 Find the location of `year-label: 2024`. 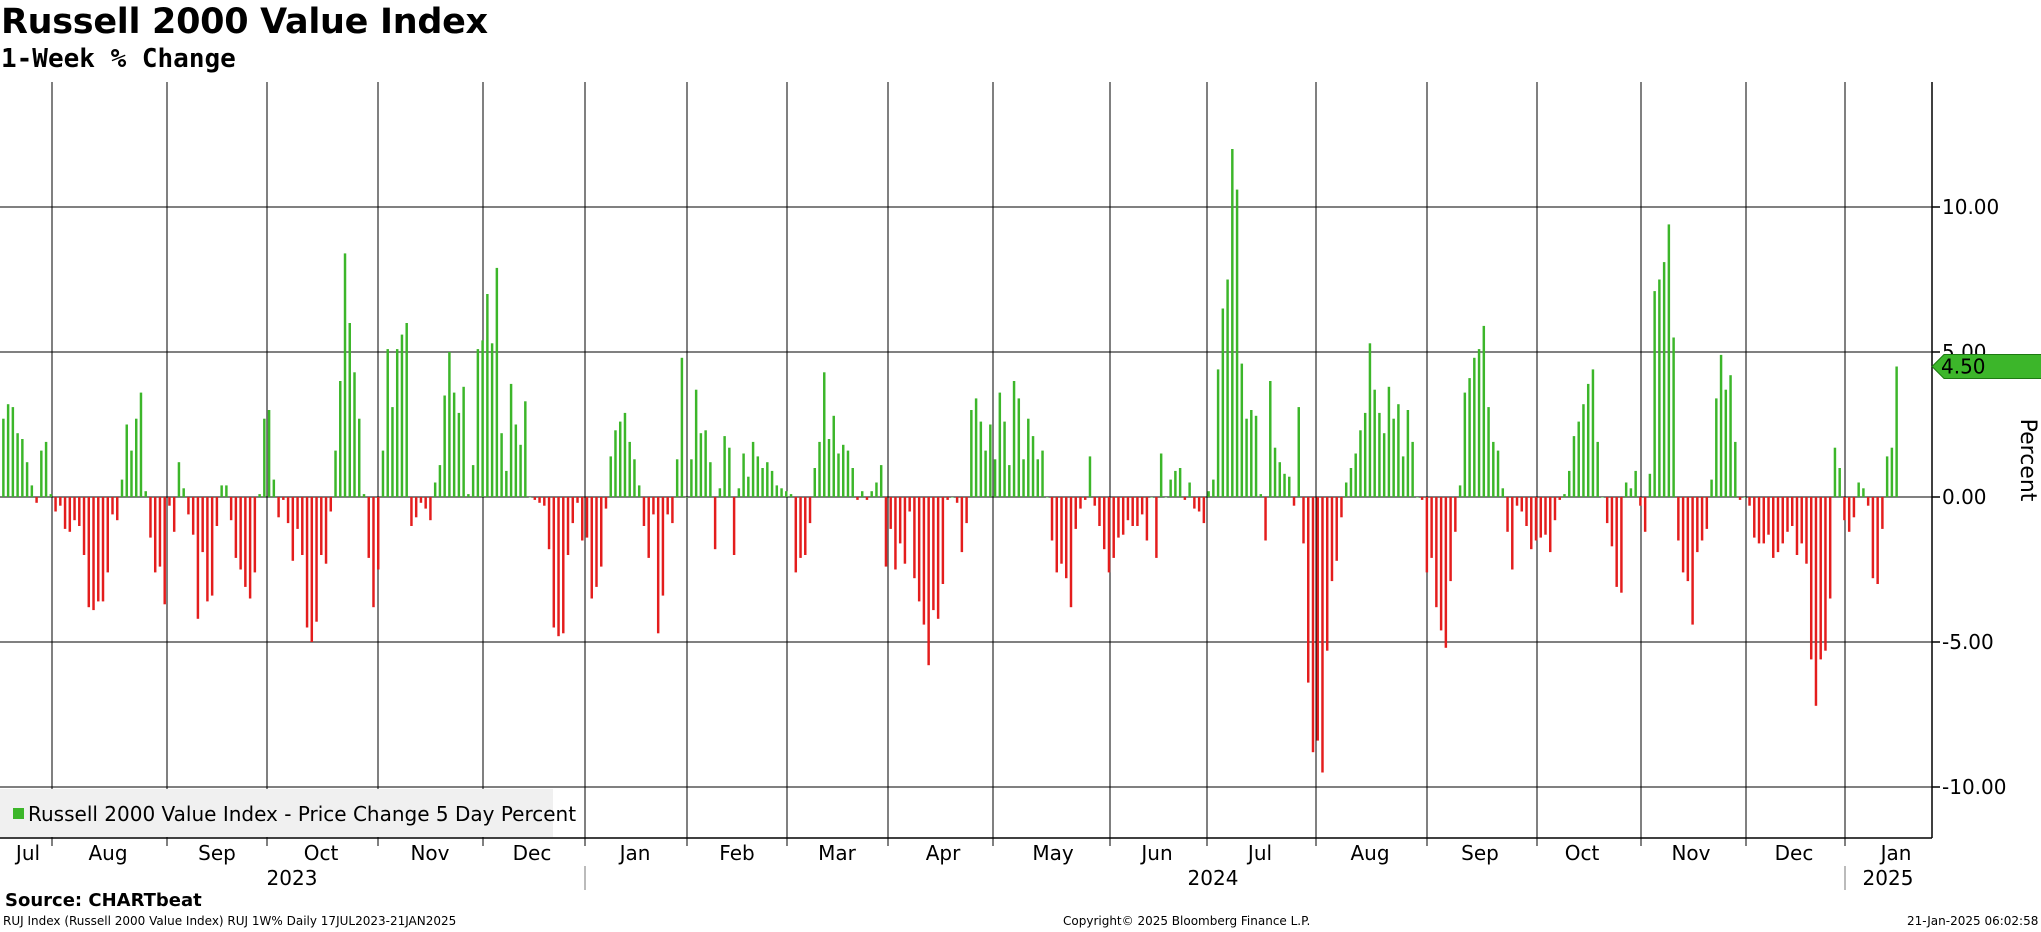

year-label: 2024 is located at coordinates (1213, 878).